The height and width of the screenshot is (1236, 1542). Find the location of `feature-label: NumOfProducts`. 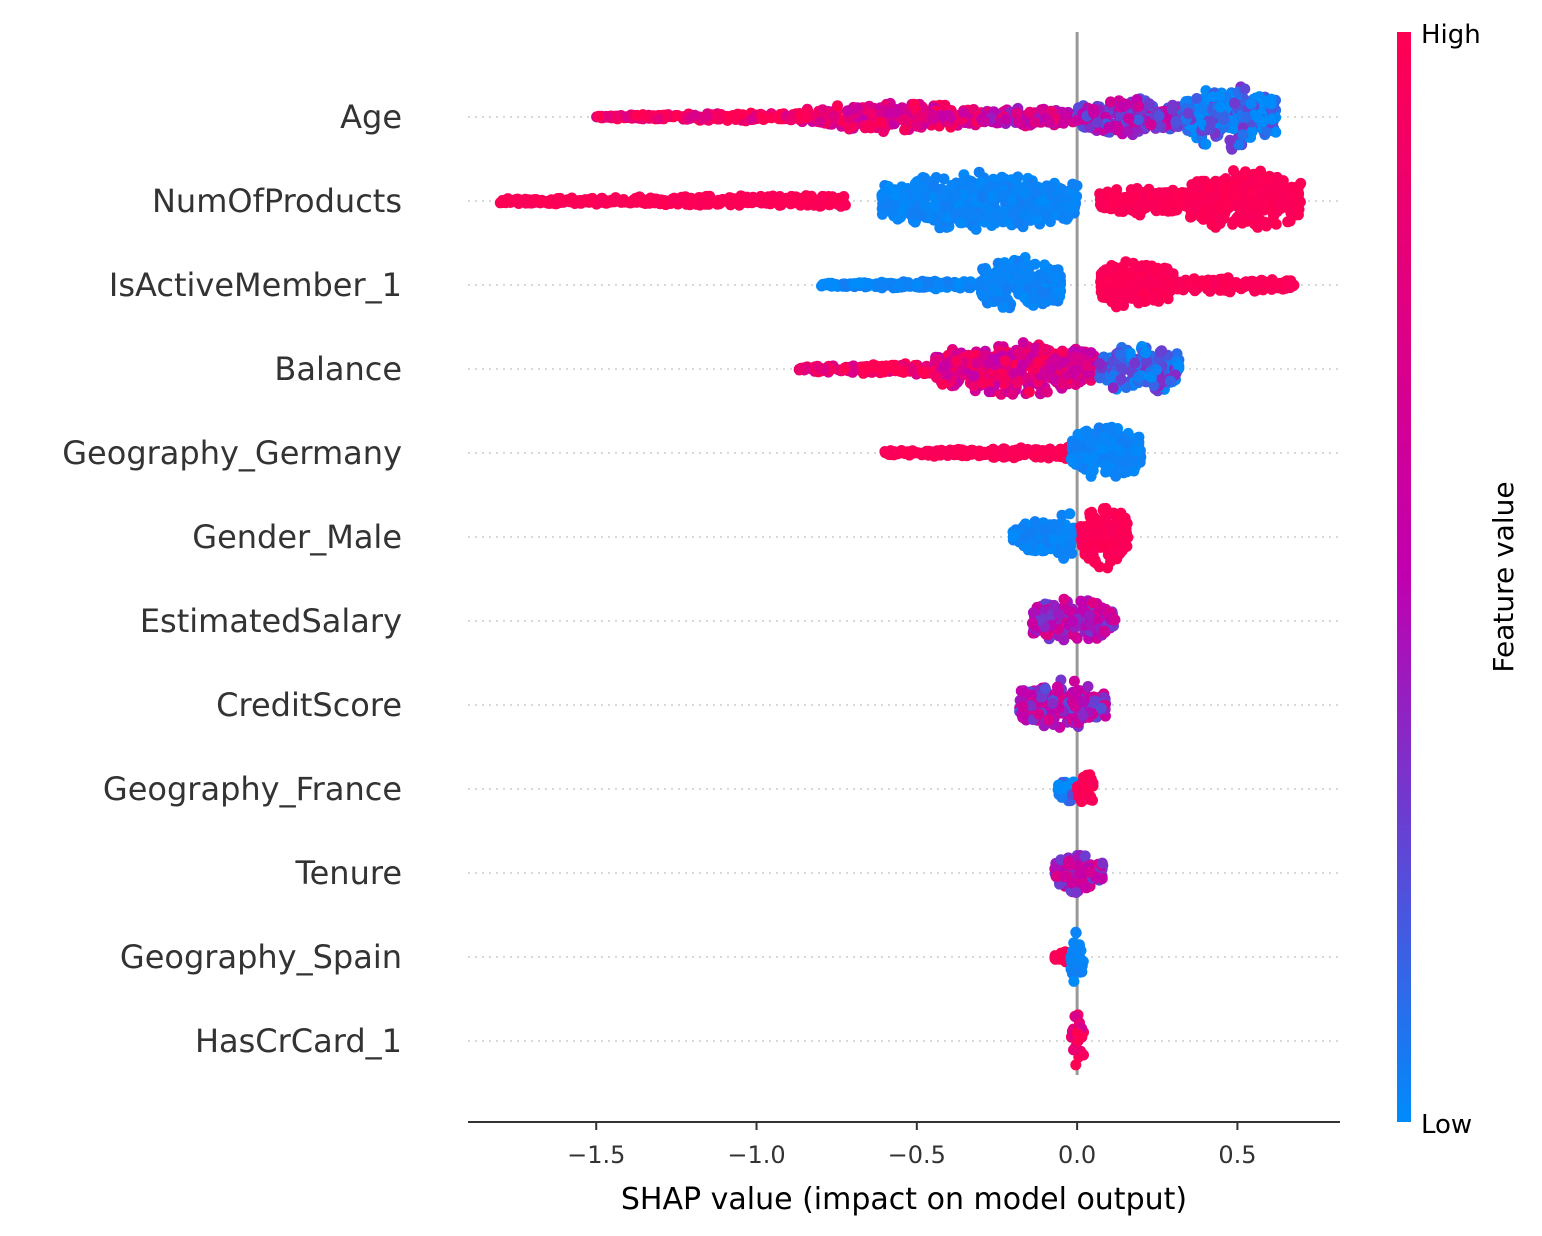

feature-label: NumOfProducts is located at coordinates (277, 201).